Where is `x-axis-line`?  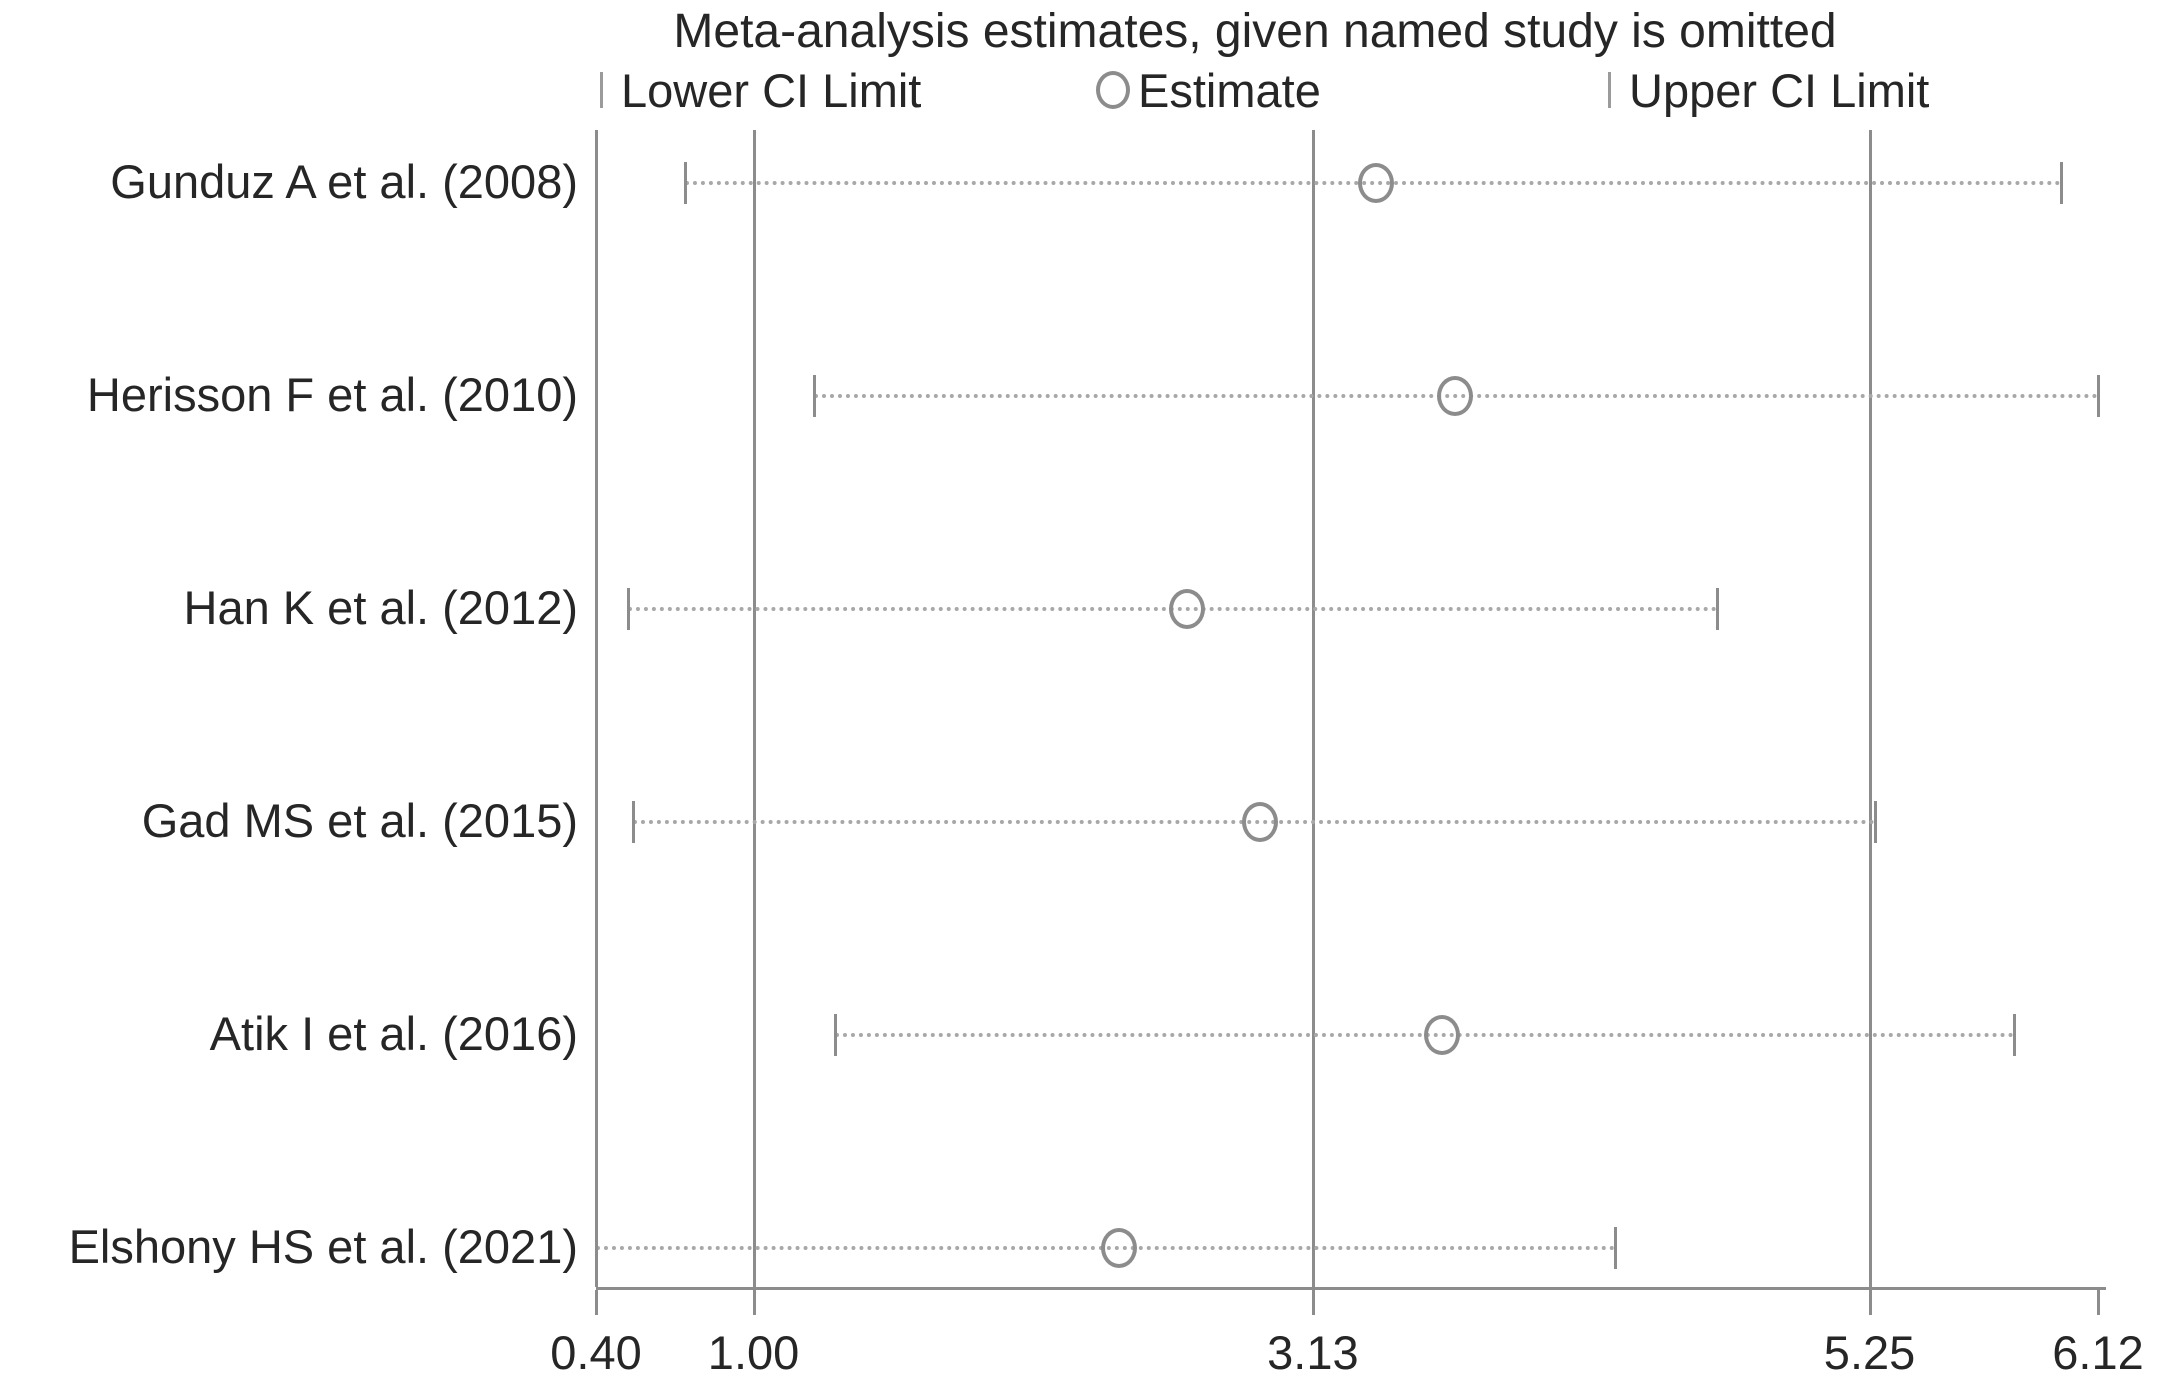
x-axis-line is located at coordinates (1351, 1288).